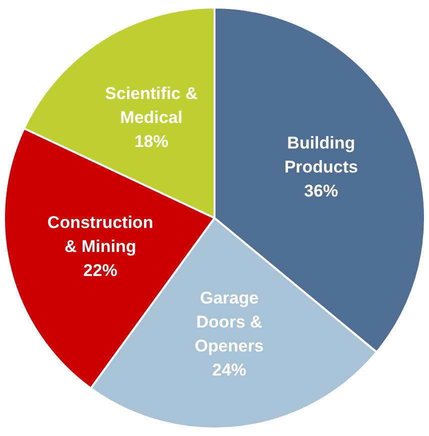 The width and height of the screenshot is (429, 436). What do you see at coordinates (321, 154) in the screenshot?
I see `slice-label: Building Products` at bounding box center [321, 154].